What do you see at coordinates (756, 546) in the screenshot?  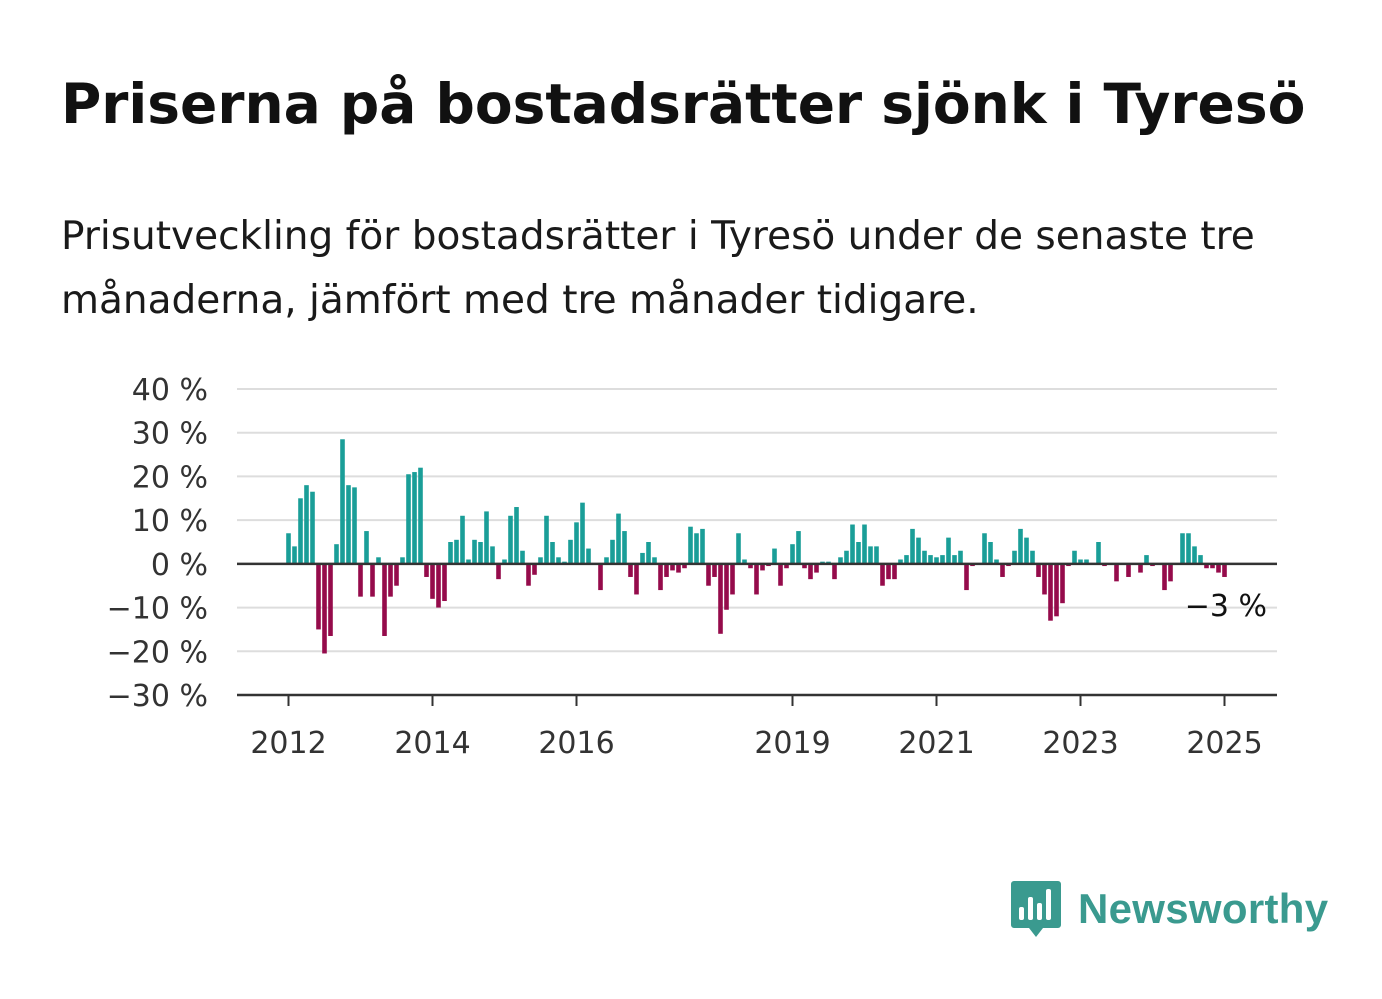 I see `bars` at bounding box center [756, 546].